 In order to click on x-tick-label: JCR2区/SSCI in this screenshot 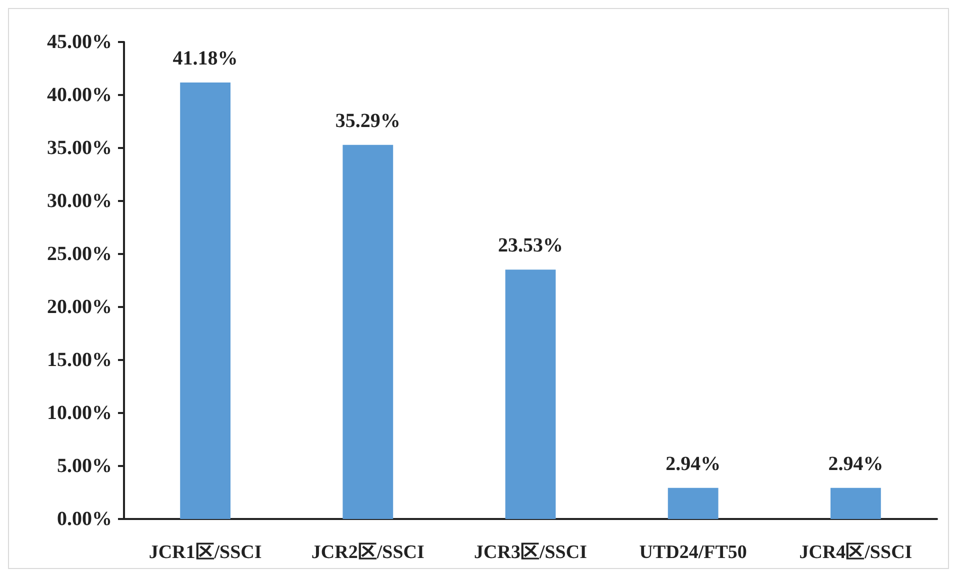, I will do `click(367, 552)`.